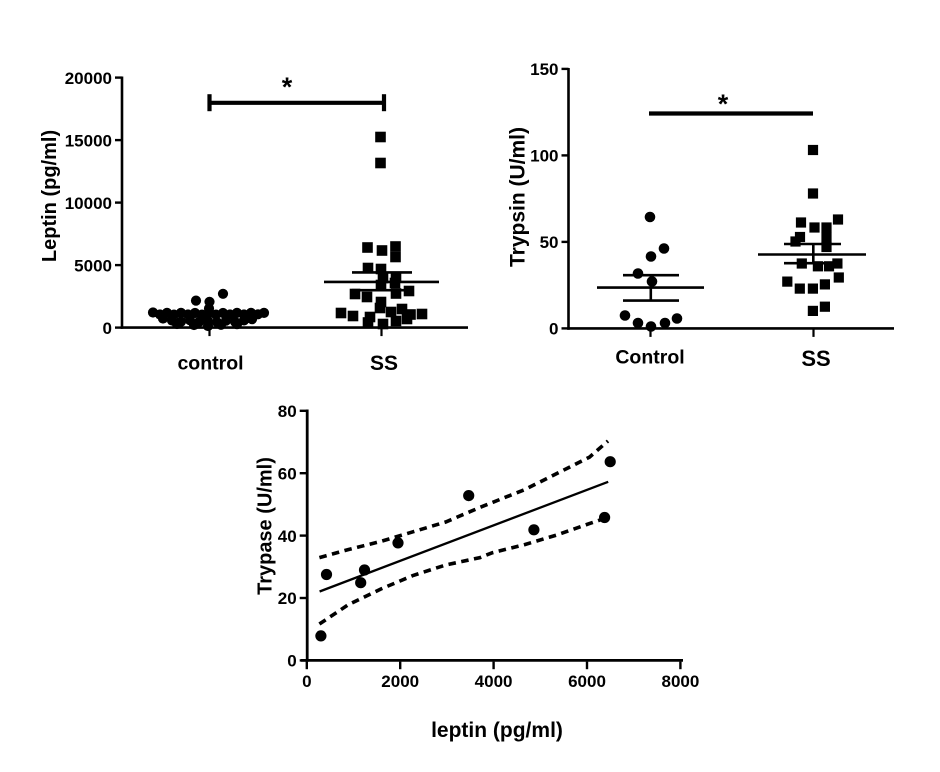  Describe the element at coordinates (680, 681) in the screenshot. I see `svg-text: 8000` at that location.